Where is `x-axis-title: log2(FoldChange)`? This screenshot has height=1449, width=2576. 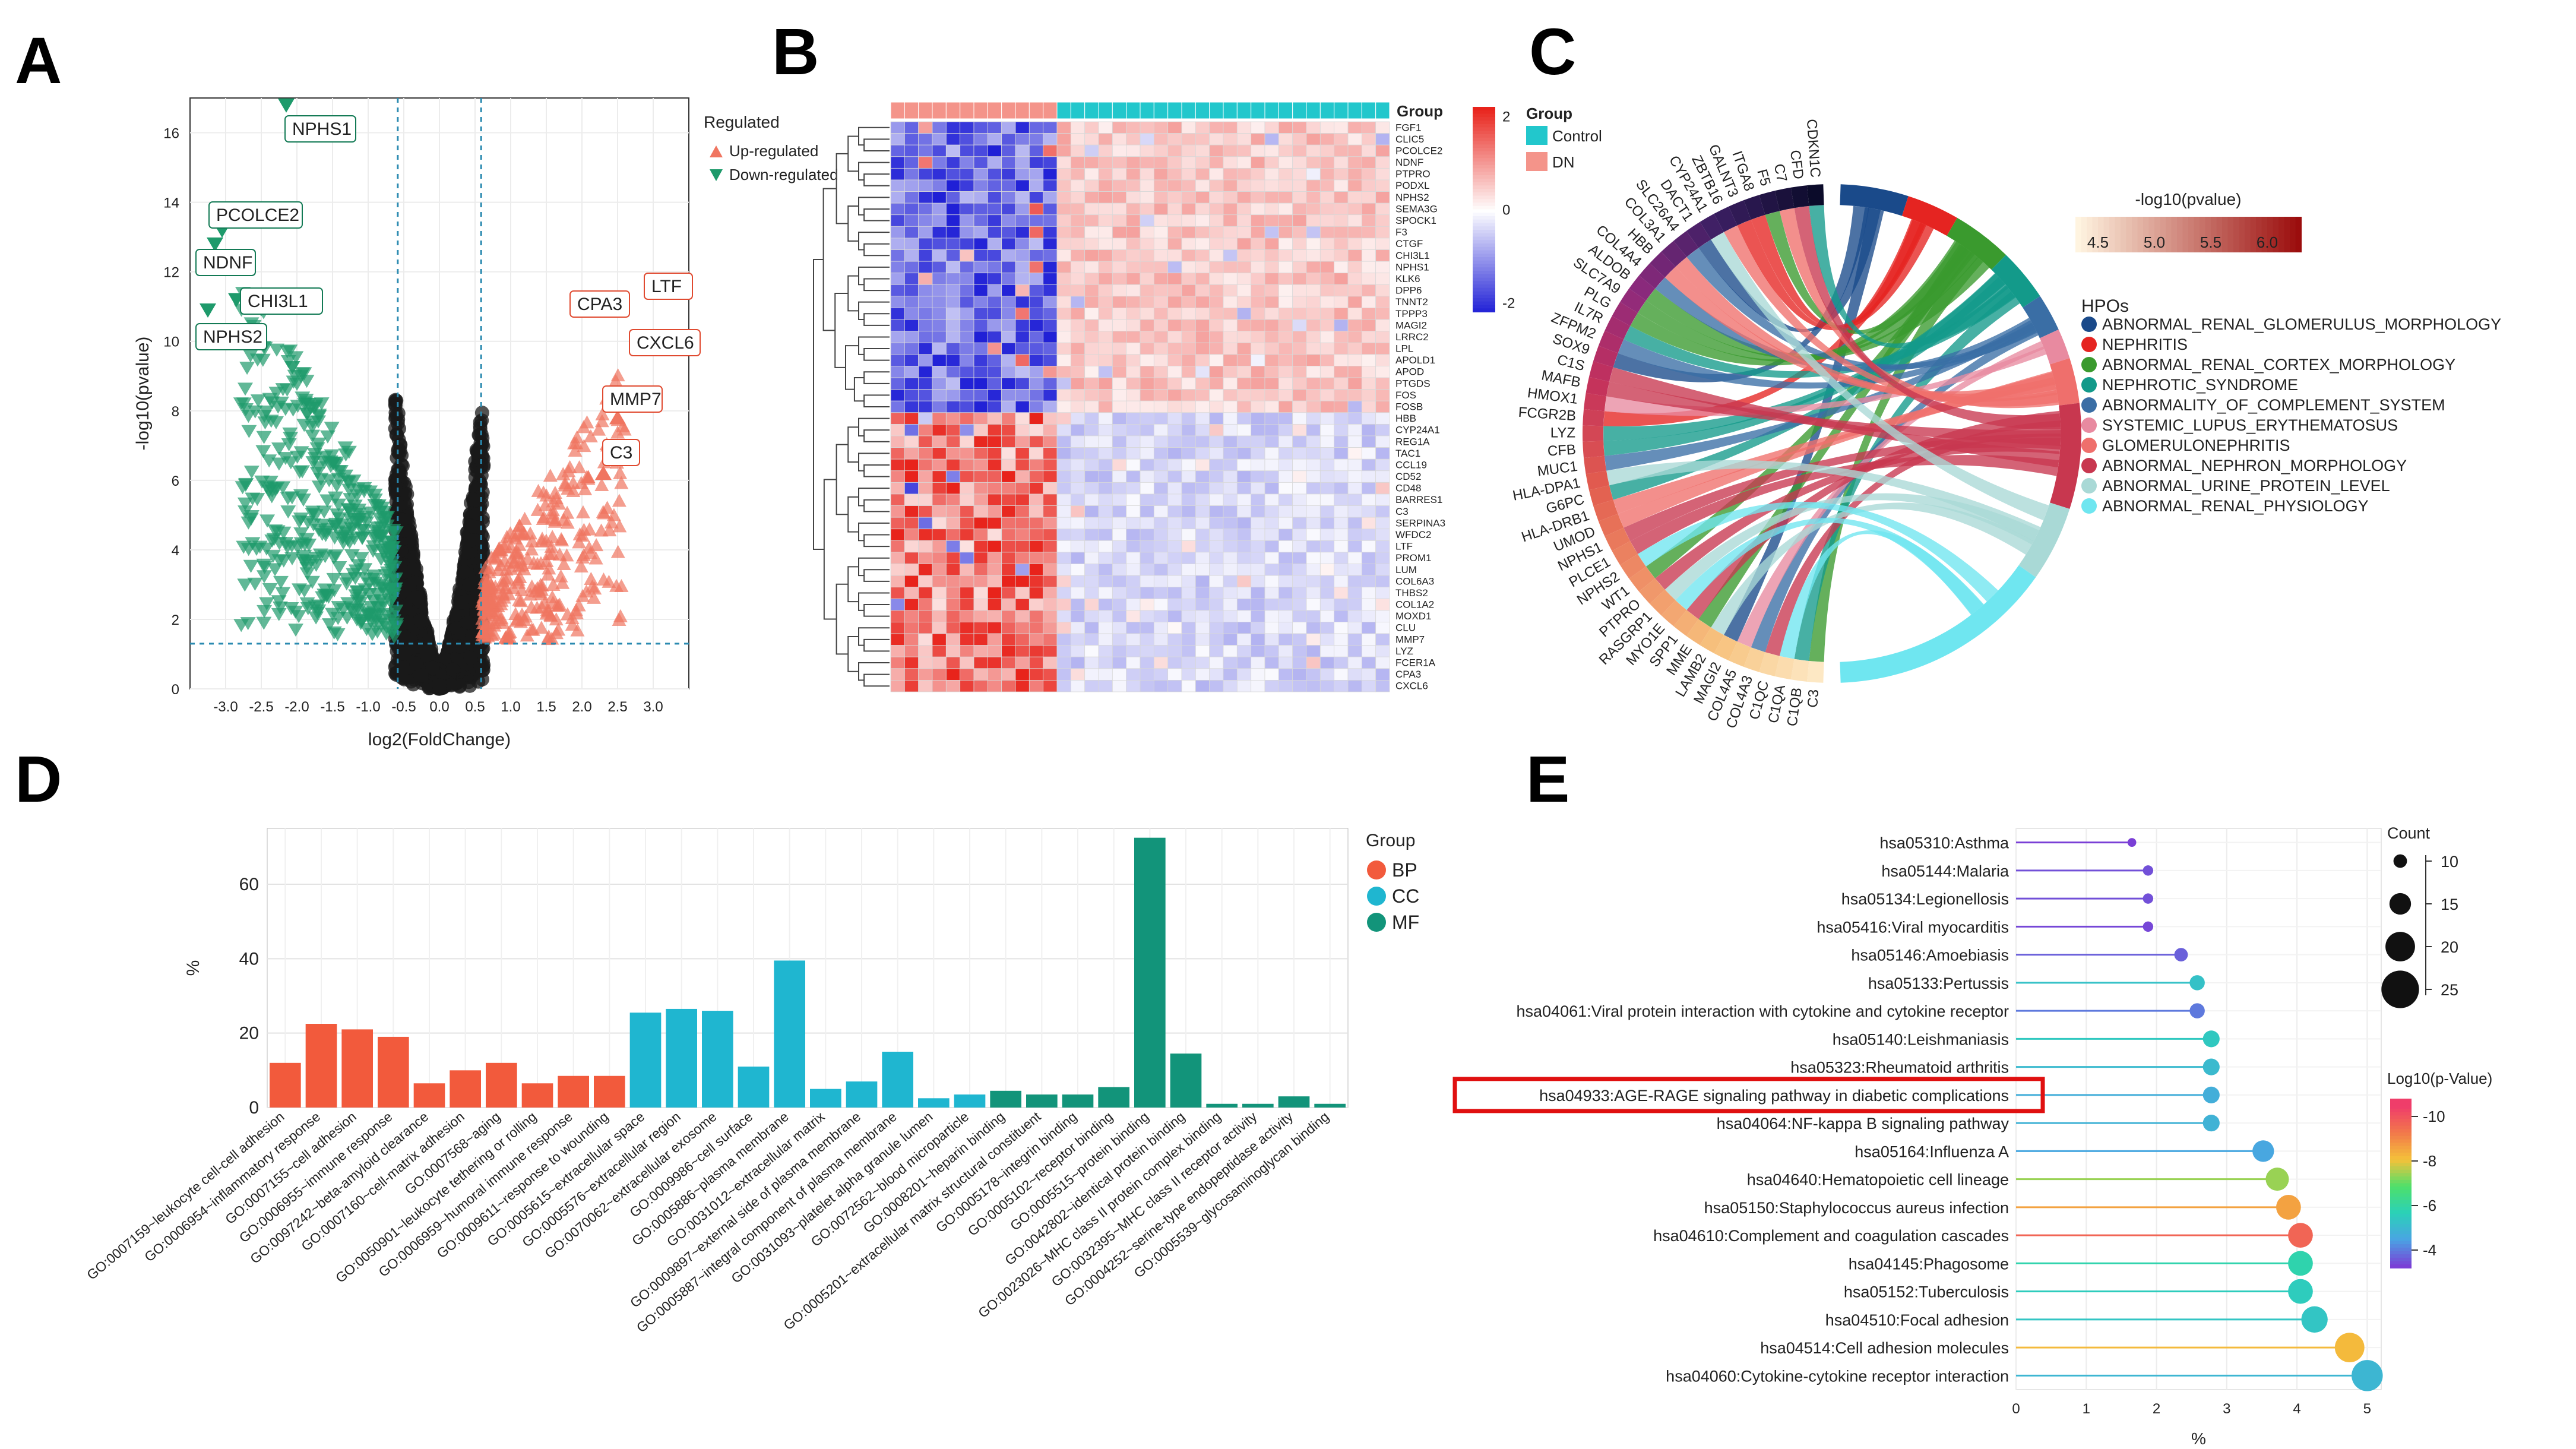
x-axis-title: log2(FoldChange) is located at coordinates (439, 739).